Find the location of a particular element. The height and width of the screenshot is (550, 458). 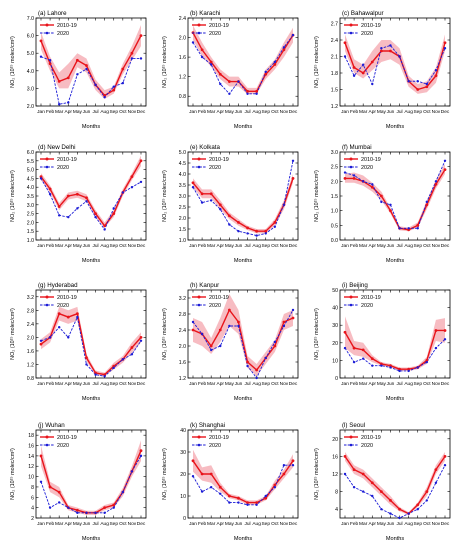

y-tick-label: 4.5 is located at coordinates (30, 179).